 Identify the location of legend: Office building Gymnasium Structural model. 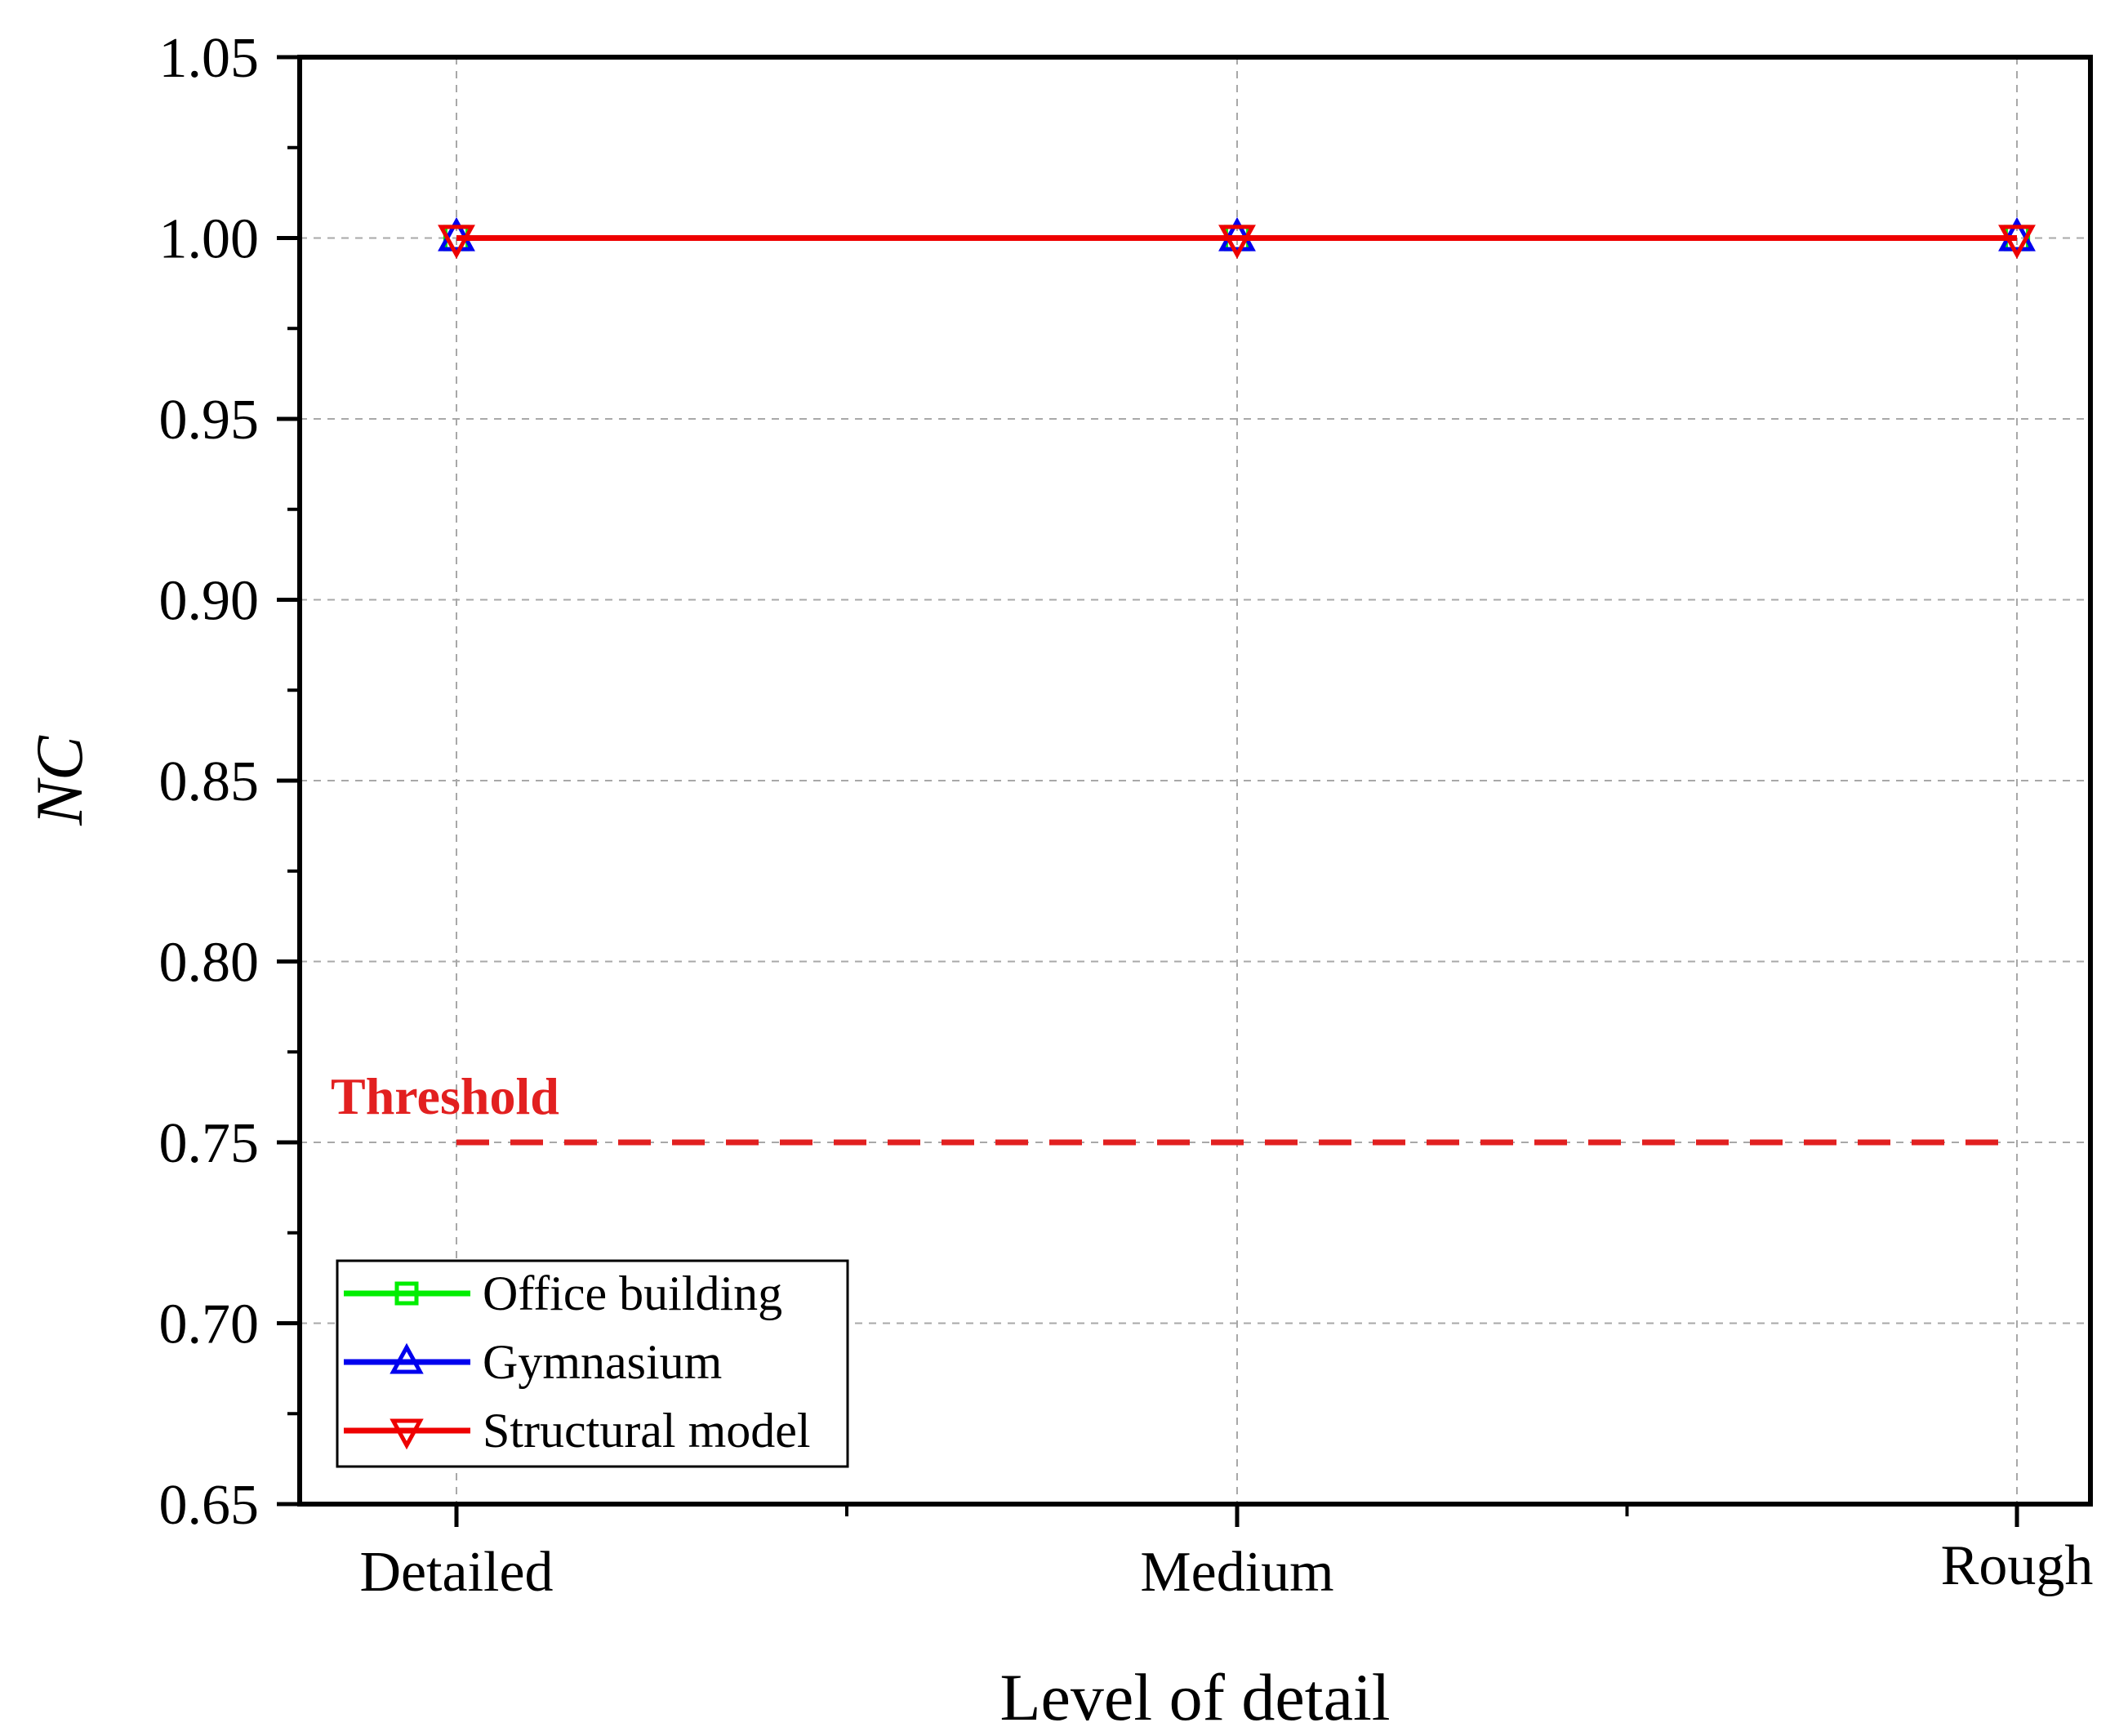
(593, 1364).